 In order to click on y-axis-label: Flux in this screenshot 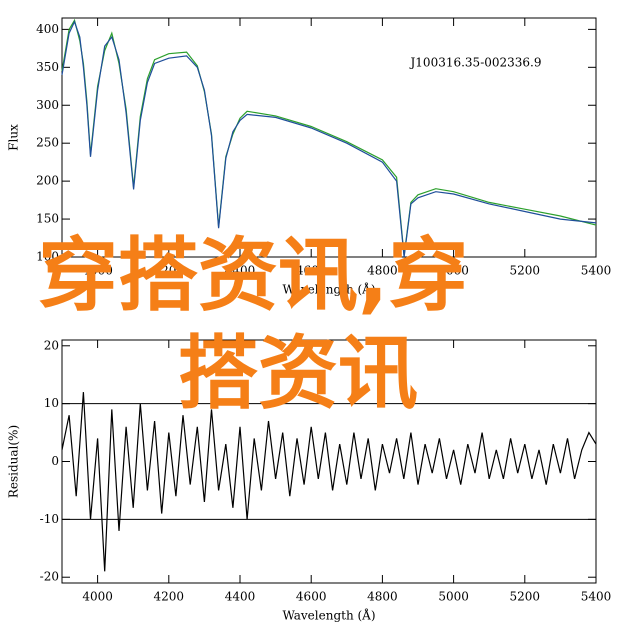, I will do `click(14, 137)`.